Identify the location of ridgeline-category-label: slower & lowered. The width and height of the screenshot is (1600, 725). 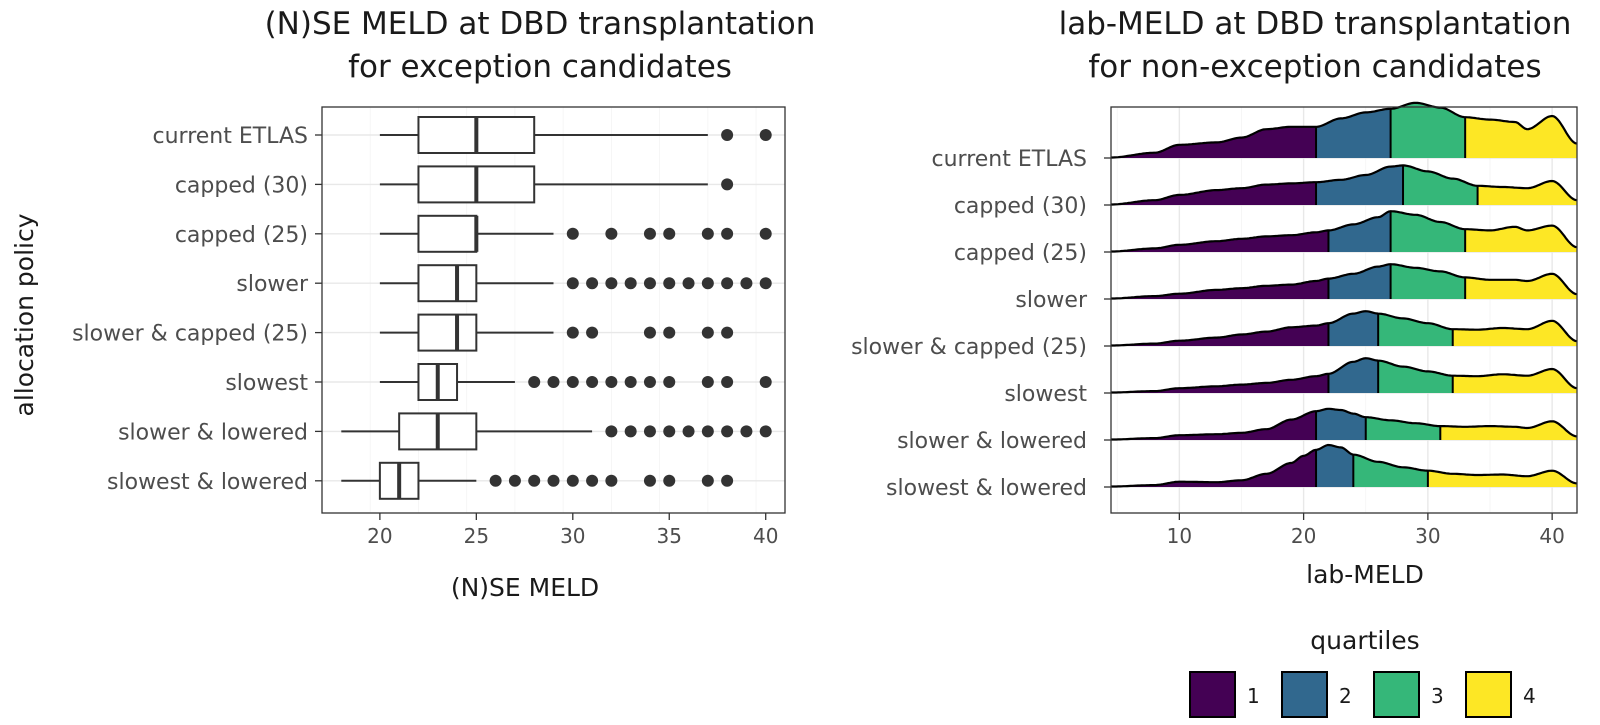
(992, 441).